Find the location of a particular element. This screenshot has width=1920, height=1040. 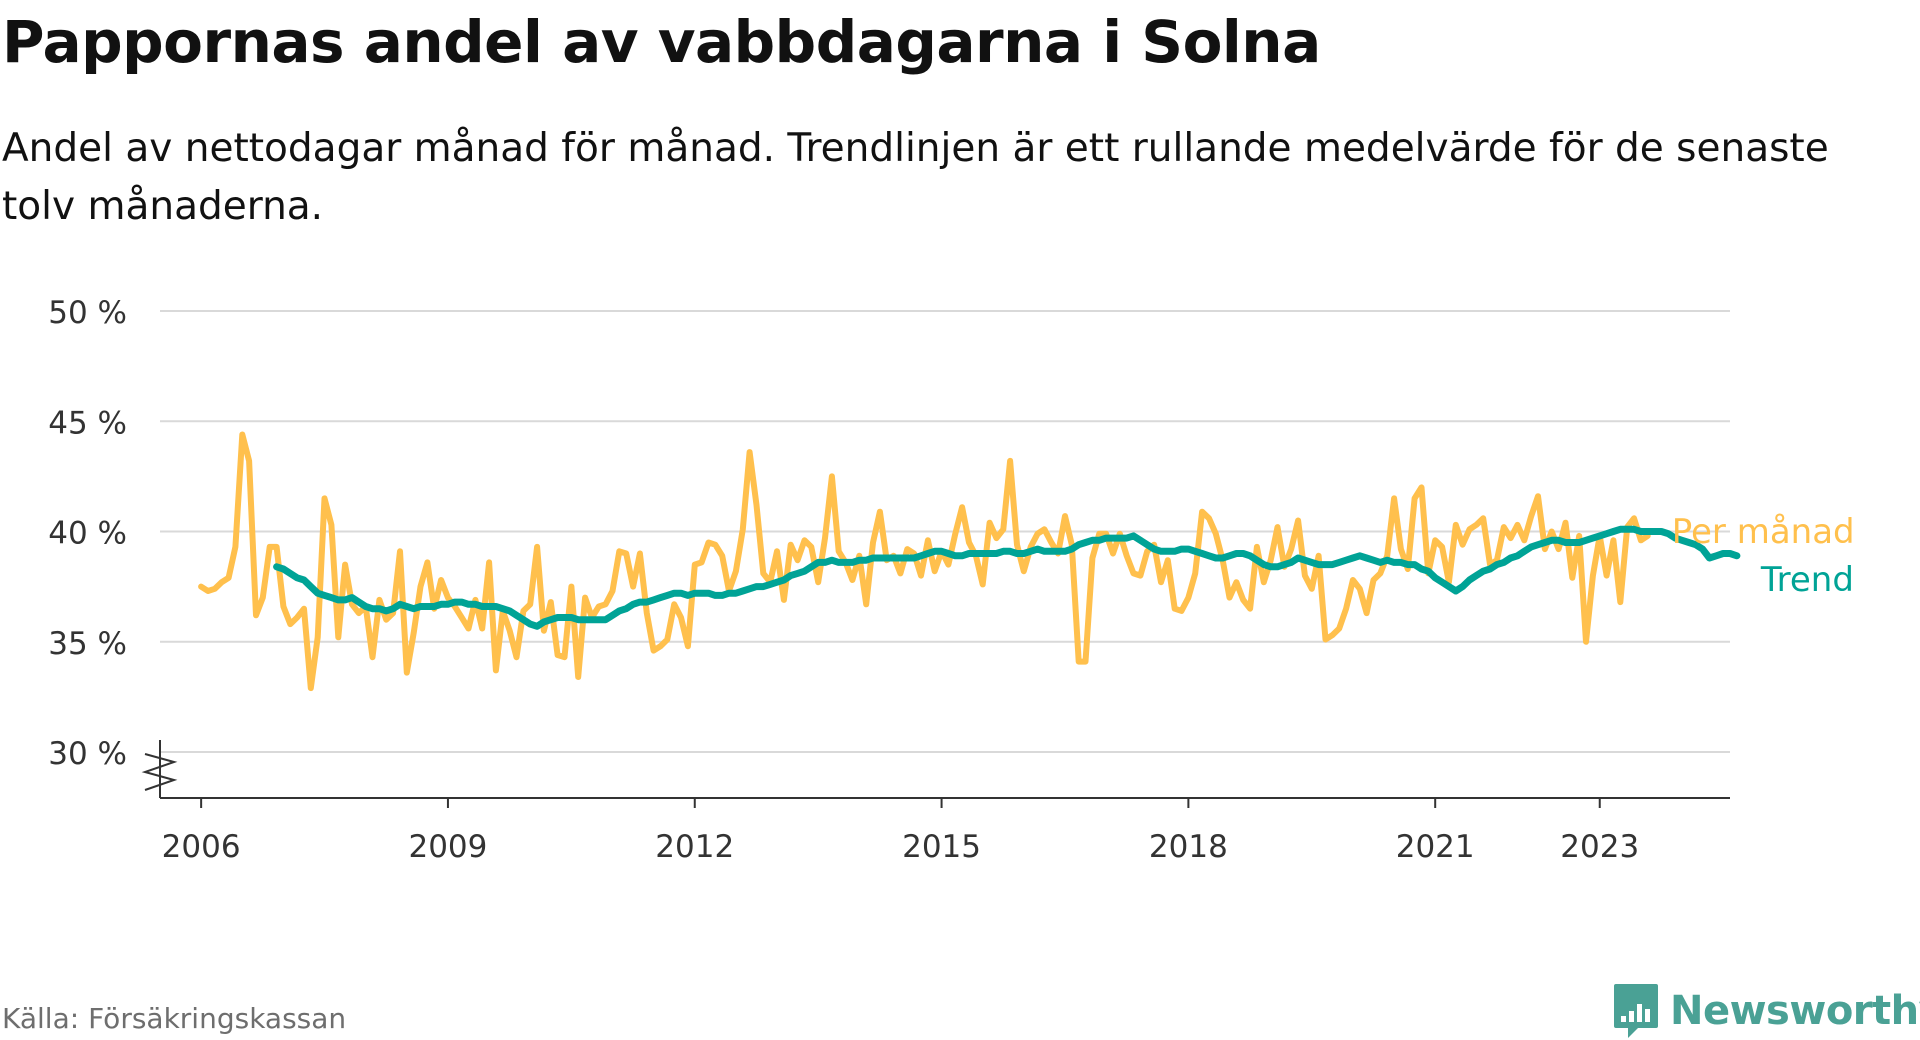

source-note: Källa: Försäkringskassan is located at coordinates (174, 1018).